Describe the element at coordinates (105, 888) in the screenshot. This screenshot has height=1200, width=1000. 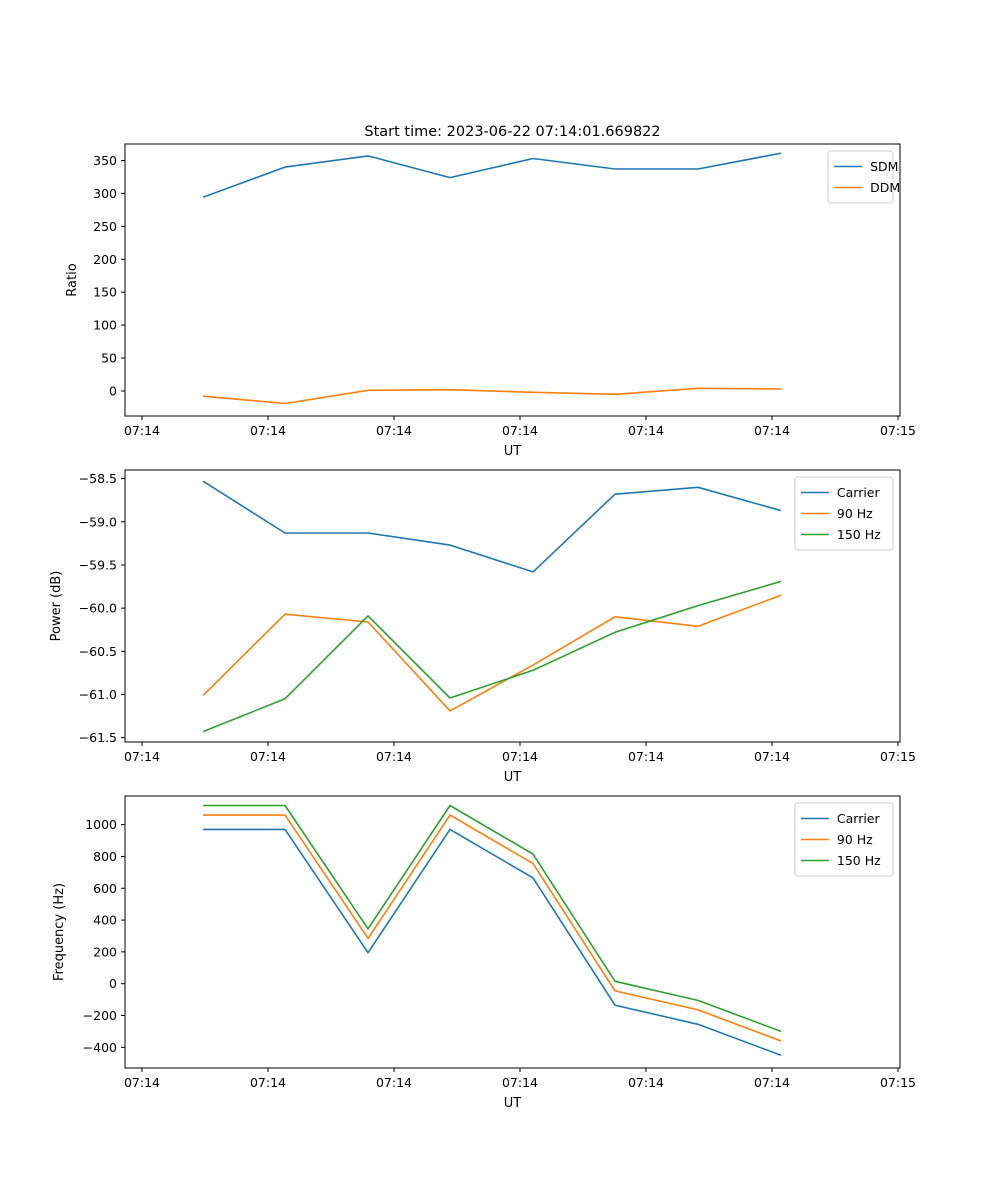
I see `y-tick-label: 600` at that location.